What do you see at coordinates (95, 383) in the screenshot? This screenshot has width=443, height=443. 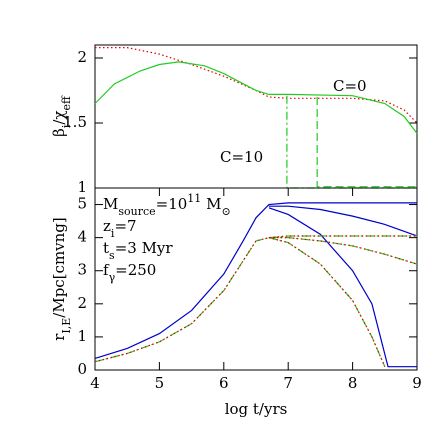 I see `x-tick-label: 4` at bounding box center [95, 383].